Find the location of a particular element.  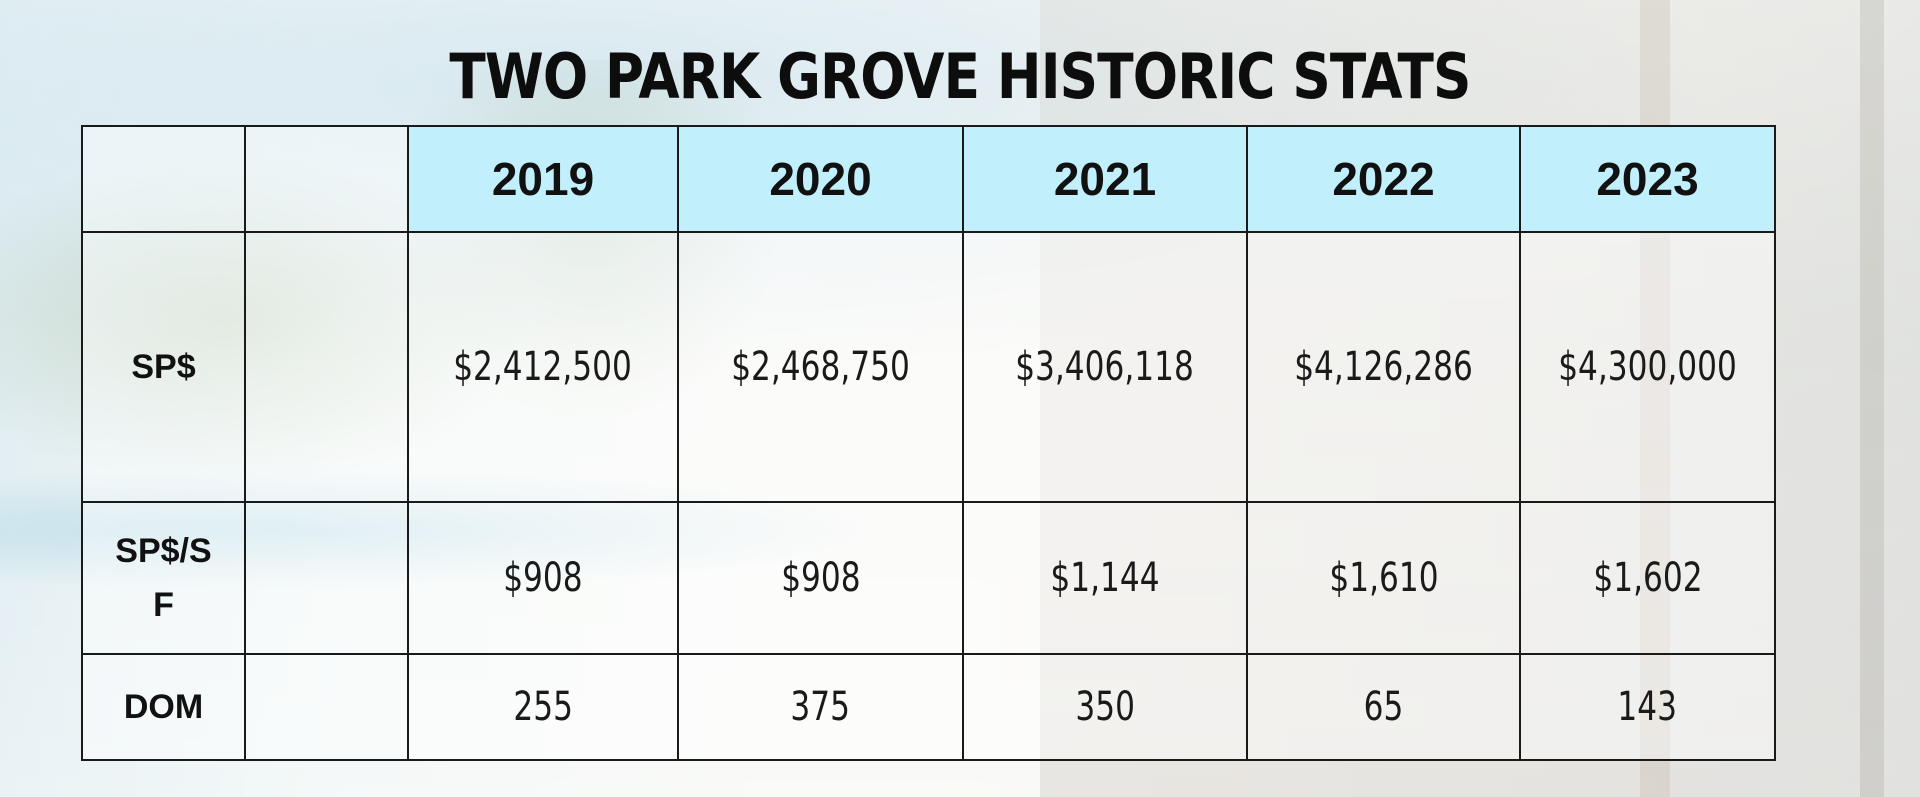

value-cell: 350 is located at coordinates (1105, 707).